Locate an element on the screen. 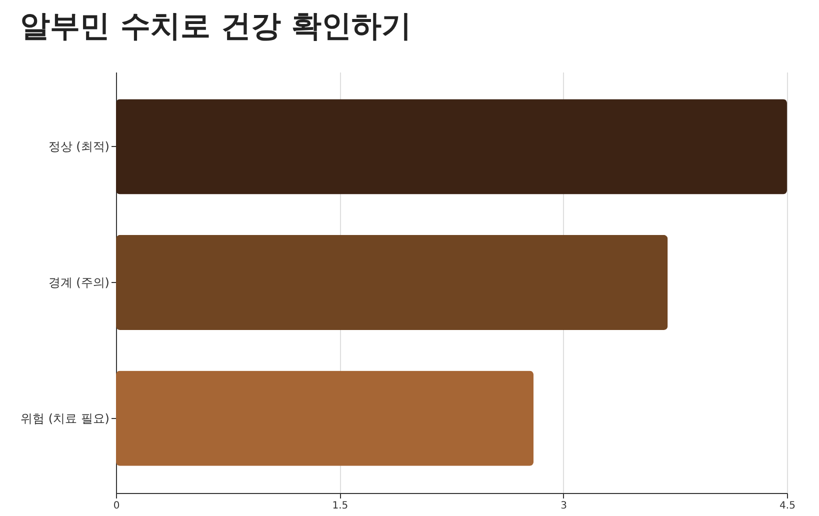  y-tick-label: 위험 (치료 필요) is located at coordinates (65, 418).